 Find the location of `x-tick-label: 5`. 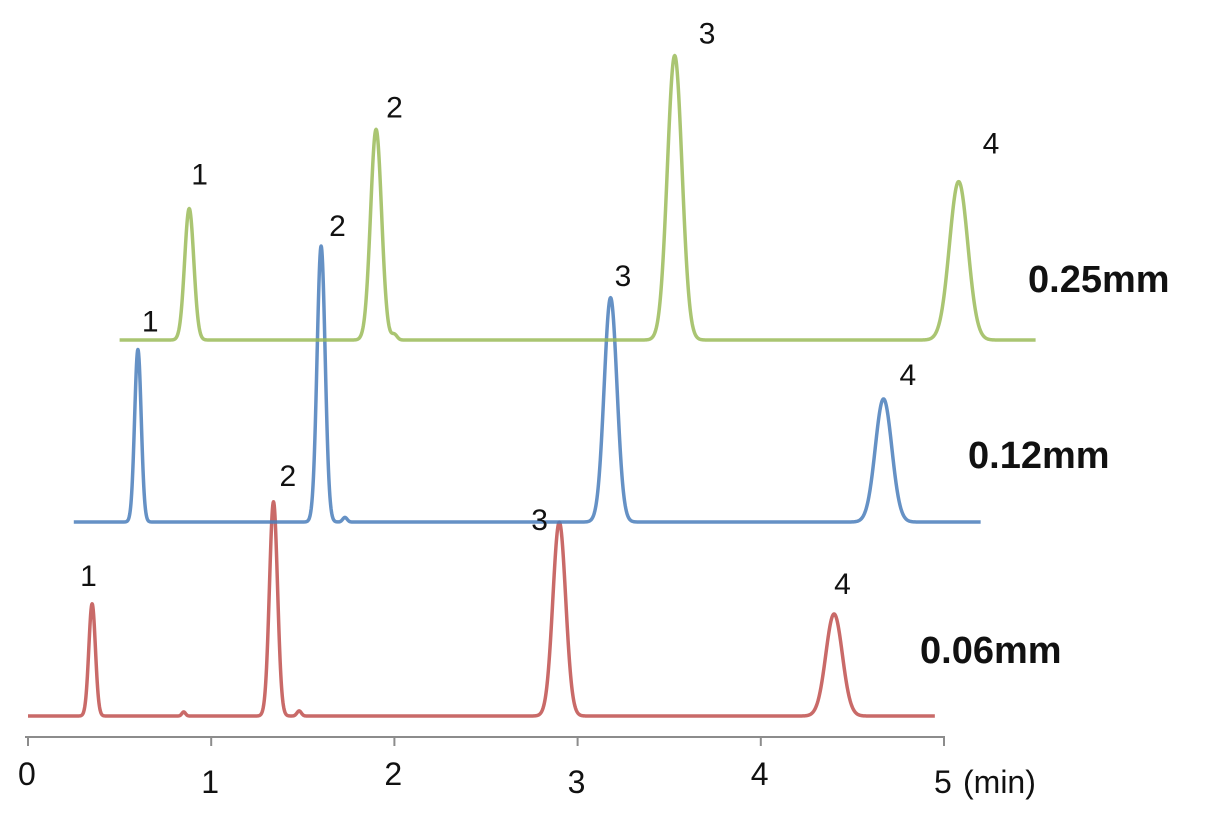

x-tick-label: 5 is located at coordinates (943, 782).